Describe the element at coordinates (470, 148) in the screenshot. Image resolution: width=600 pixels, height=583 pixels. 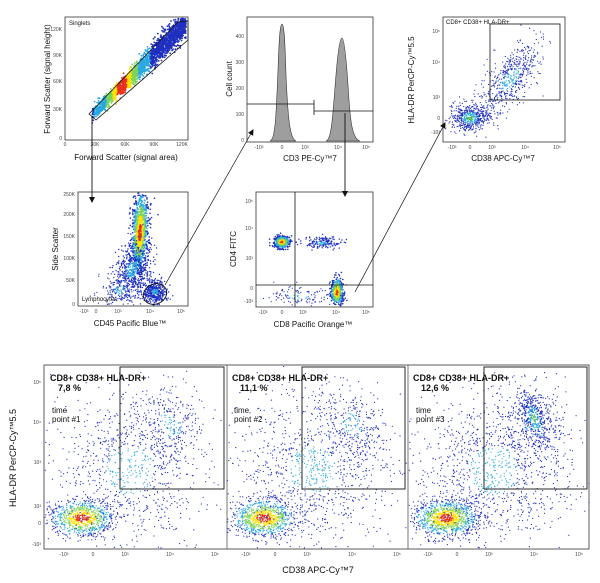
I see `x-tick: 0` at that location.